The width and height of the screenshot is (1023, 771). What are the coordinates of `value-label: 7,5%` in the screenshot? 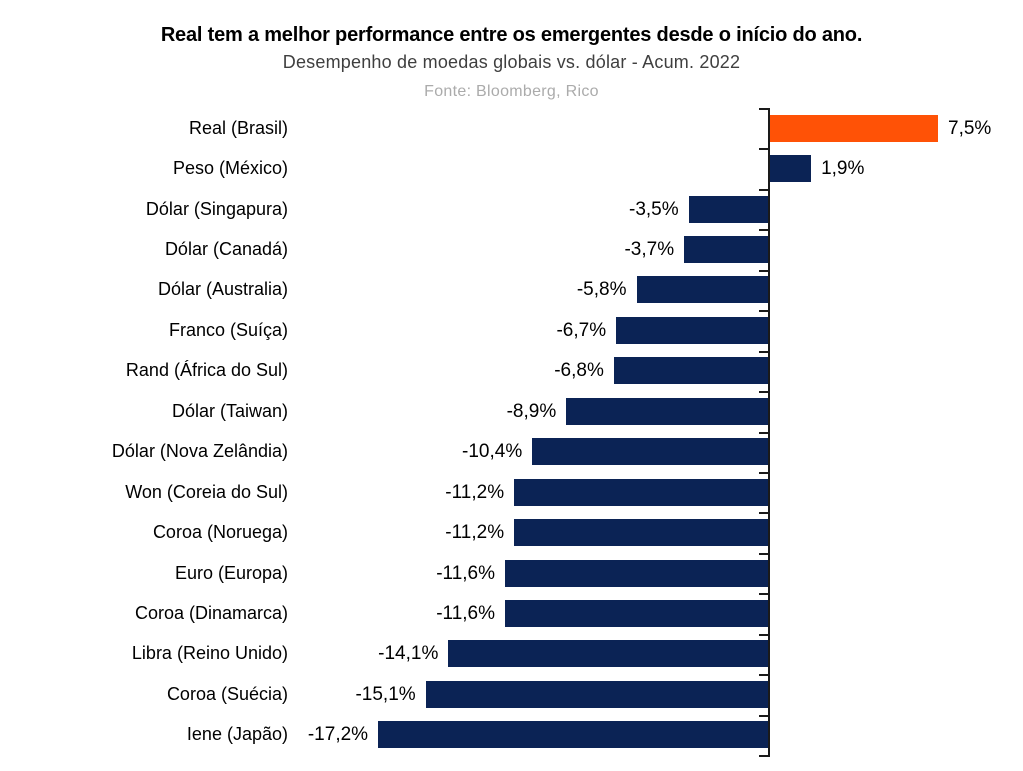 It's located at (970, 128).